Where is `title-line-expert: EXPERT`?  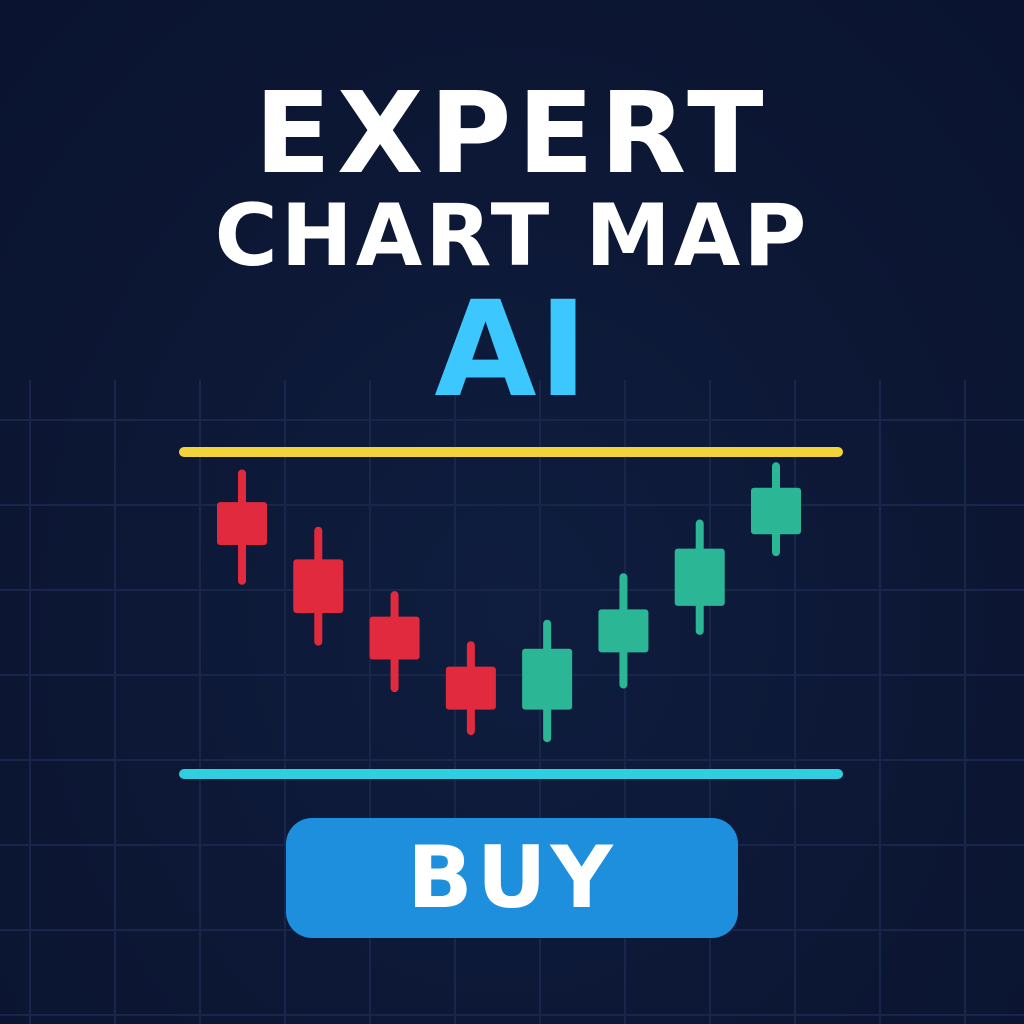
title-line-expert: EXPERT is located at coordinates (512, 134).